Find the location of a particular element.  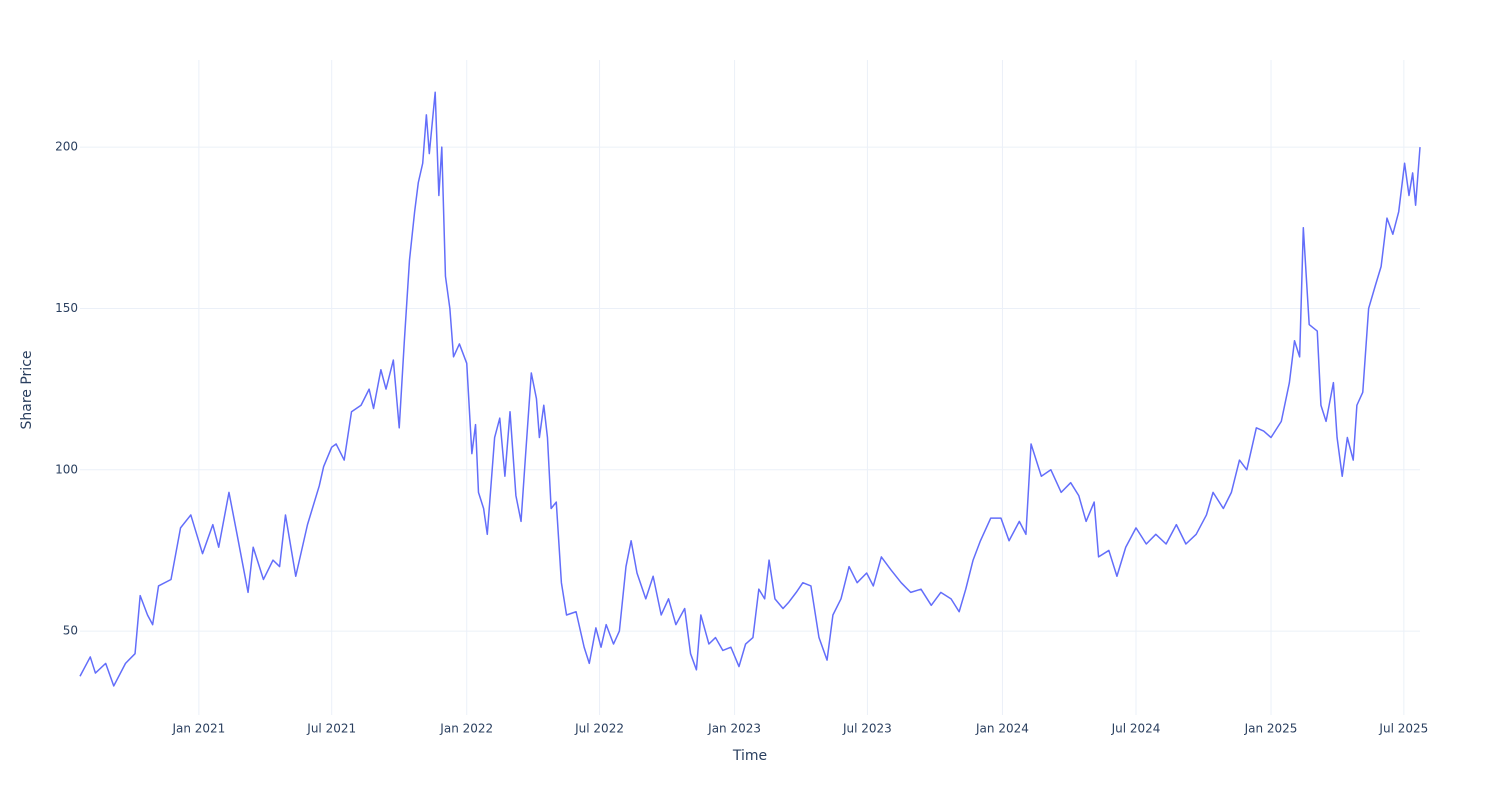

y-tick-label: 150 is located at coordinates (66, 308).